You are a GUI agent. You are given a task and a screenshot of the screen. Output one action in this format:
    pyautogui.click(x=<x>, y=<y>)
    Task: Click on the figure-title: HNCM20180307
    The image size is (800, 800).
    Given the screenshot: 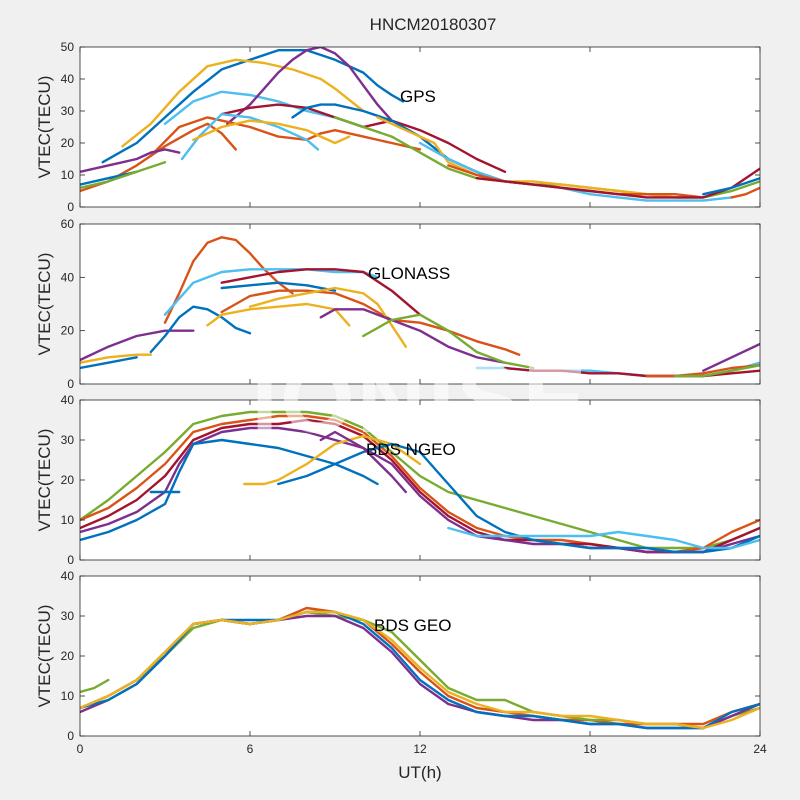 What is the action you would take?
    pyautogui.click(x=433, y=24)
    